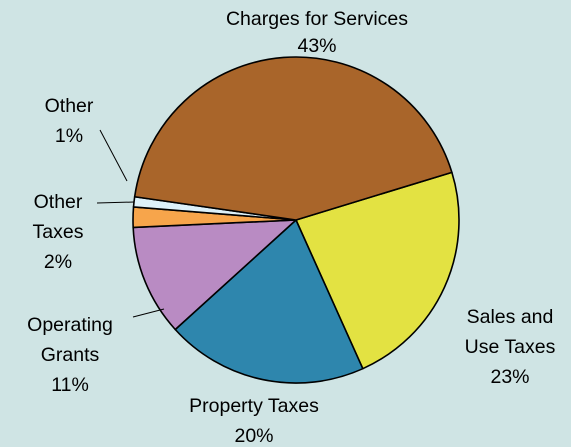 The width and height of the screenshot is (571, 447). I want to click on slice-value-label-3: 2%, so click(58, 262).